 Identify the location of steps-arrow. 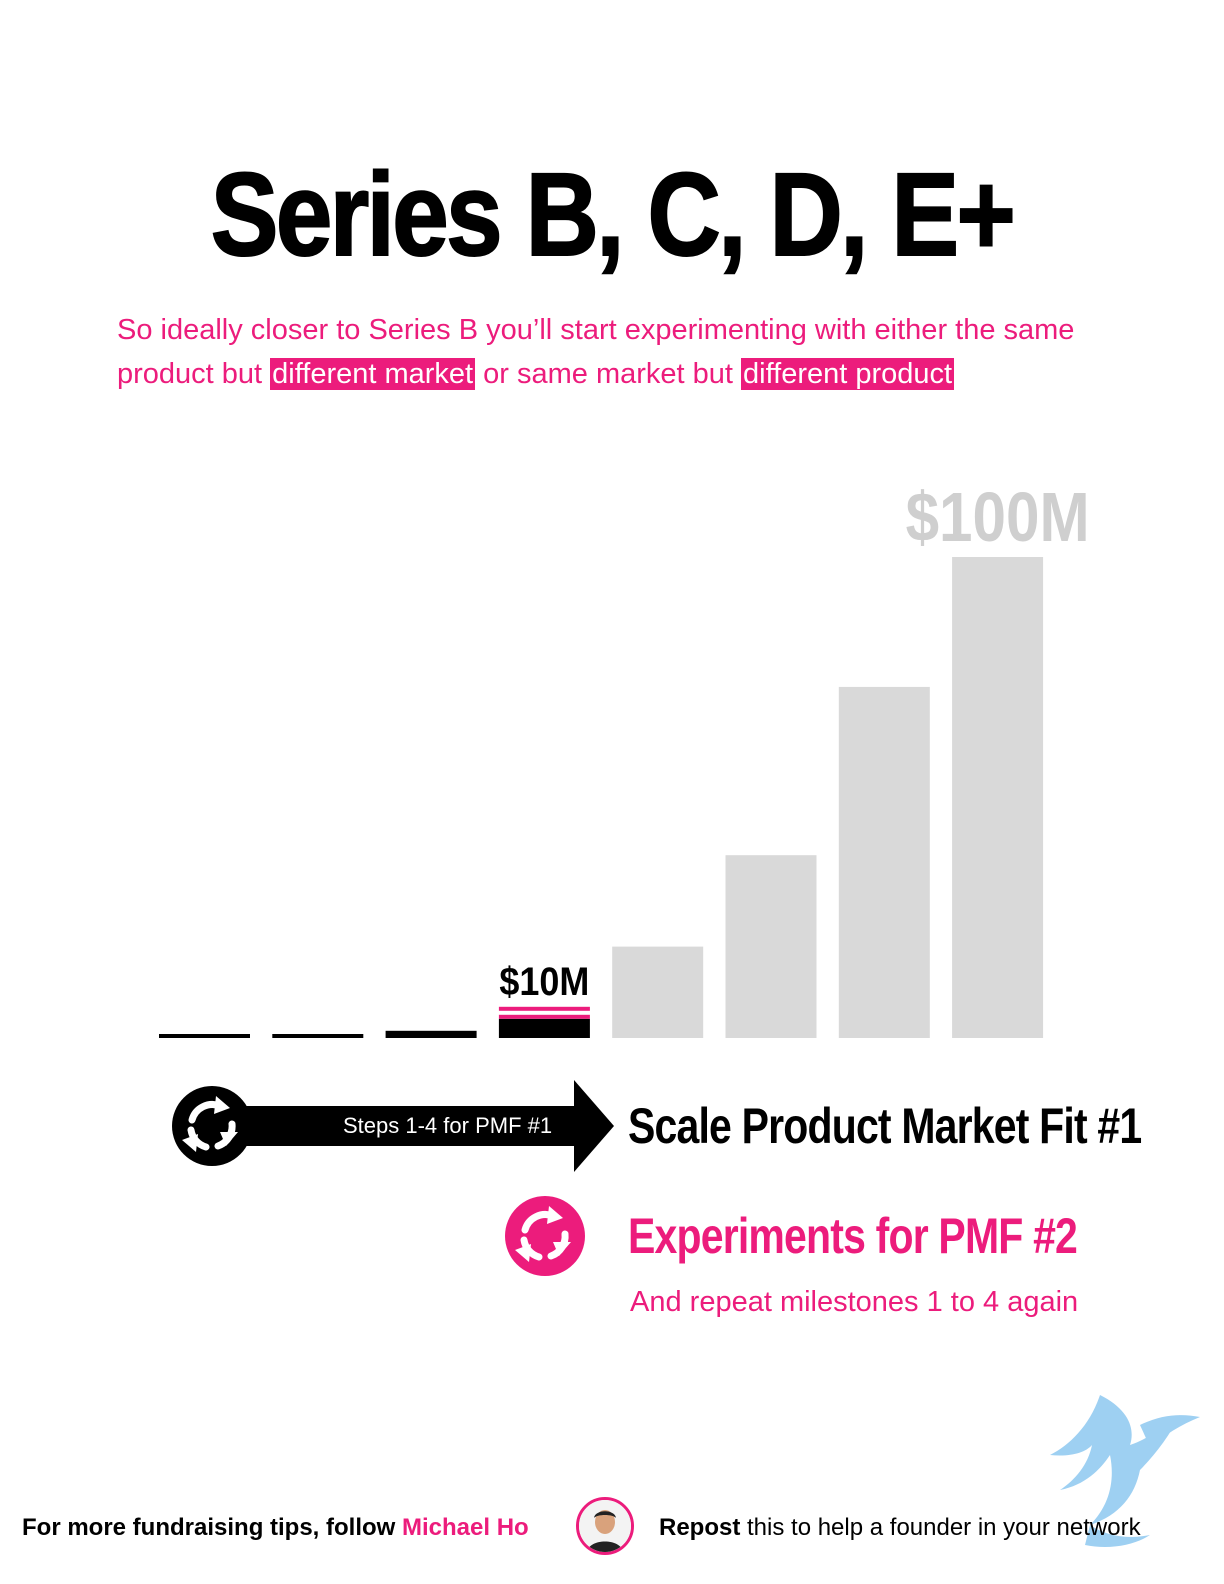
(412, 1126).